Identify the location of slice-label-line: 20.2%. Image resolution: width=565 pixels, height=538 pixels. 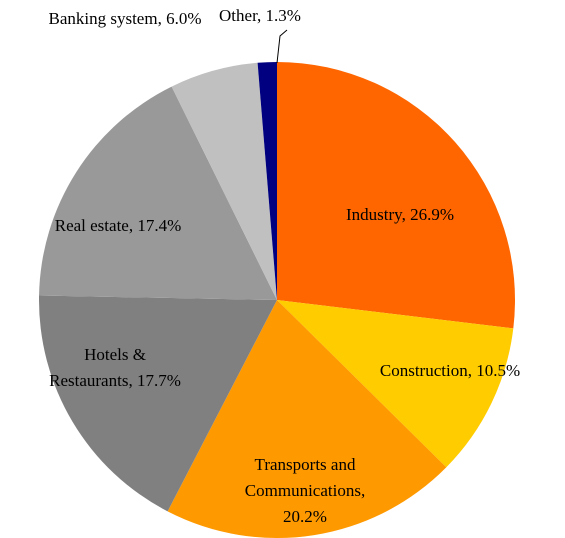
(305, 516).